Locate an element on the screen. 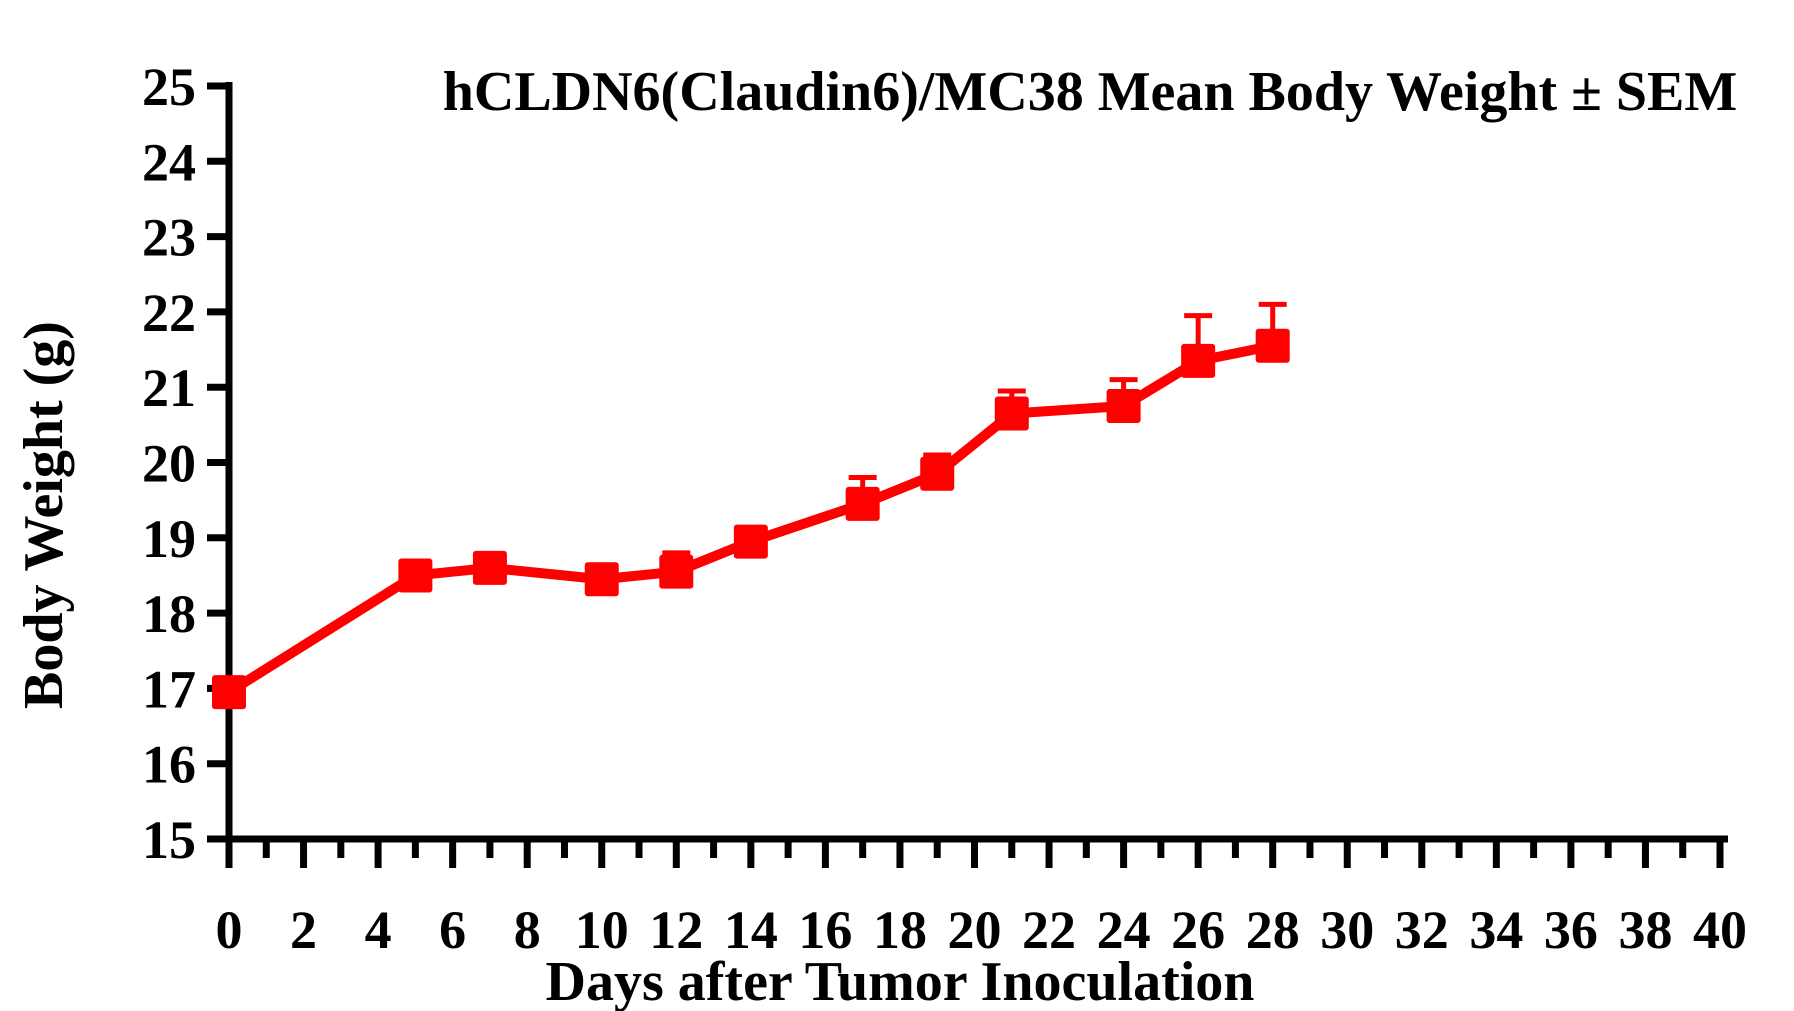 Image resolution: width=1794 pixels, height=1011 pixels. y-tick-label: 15 is located at coordinates (169, 840).